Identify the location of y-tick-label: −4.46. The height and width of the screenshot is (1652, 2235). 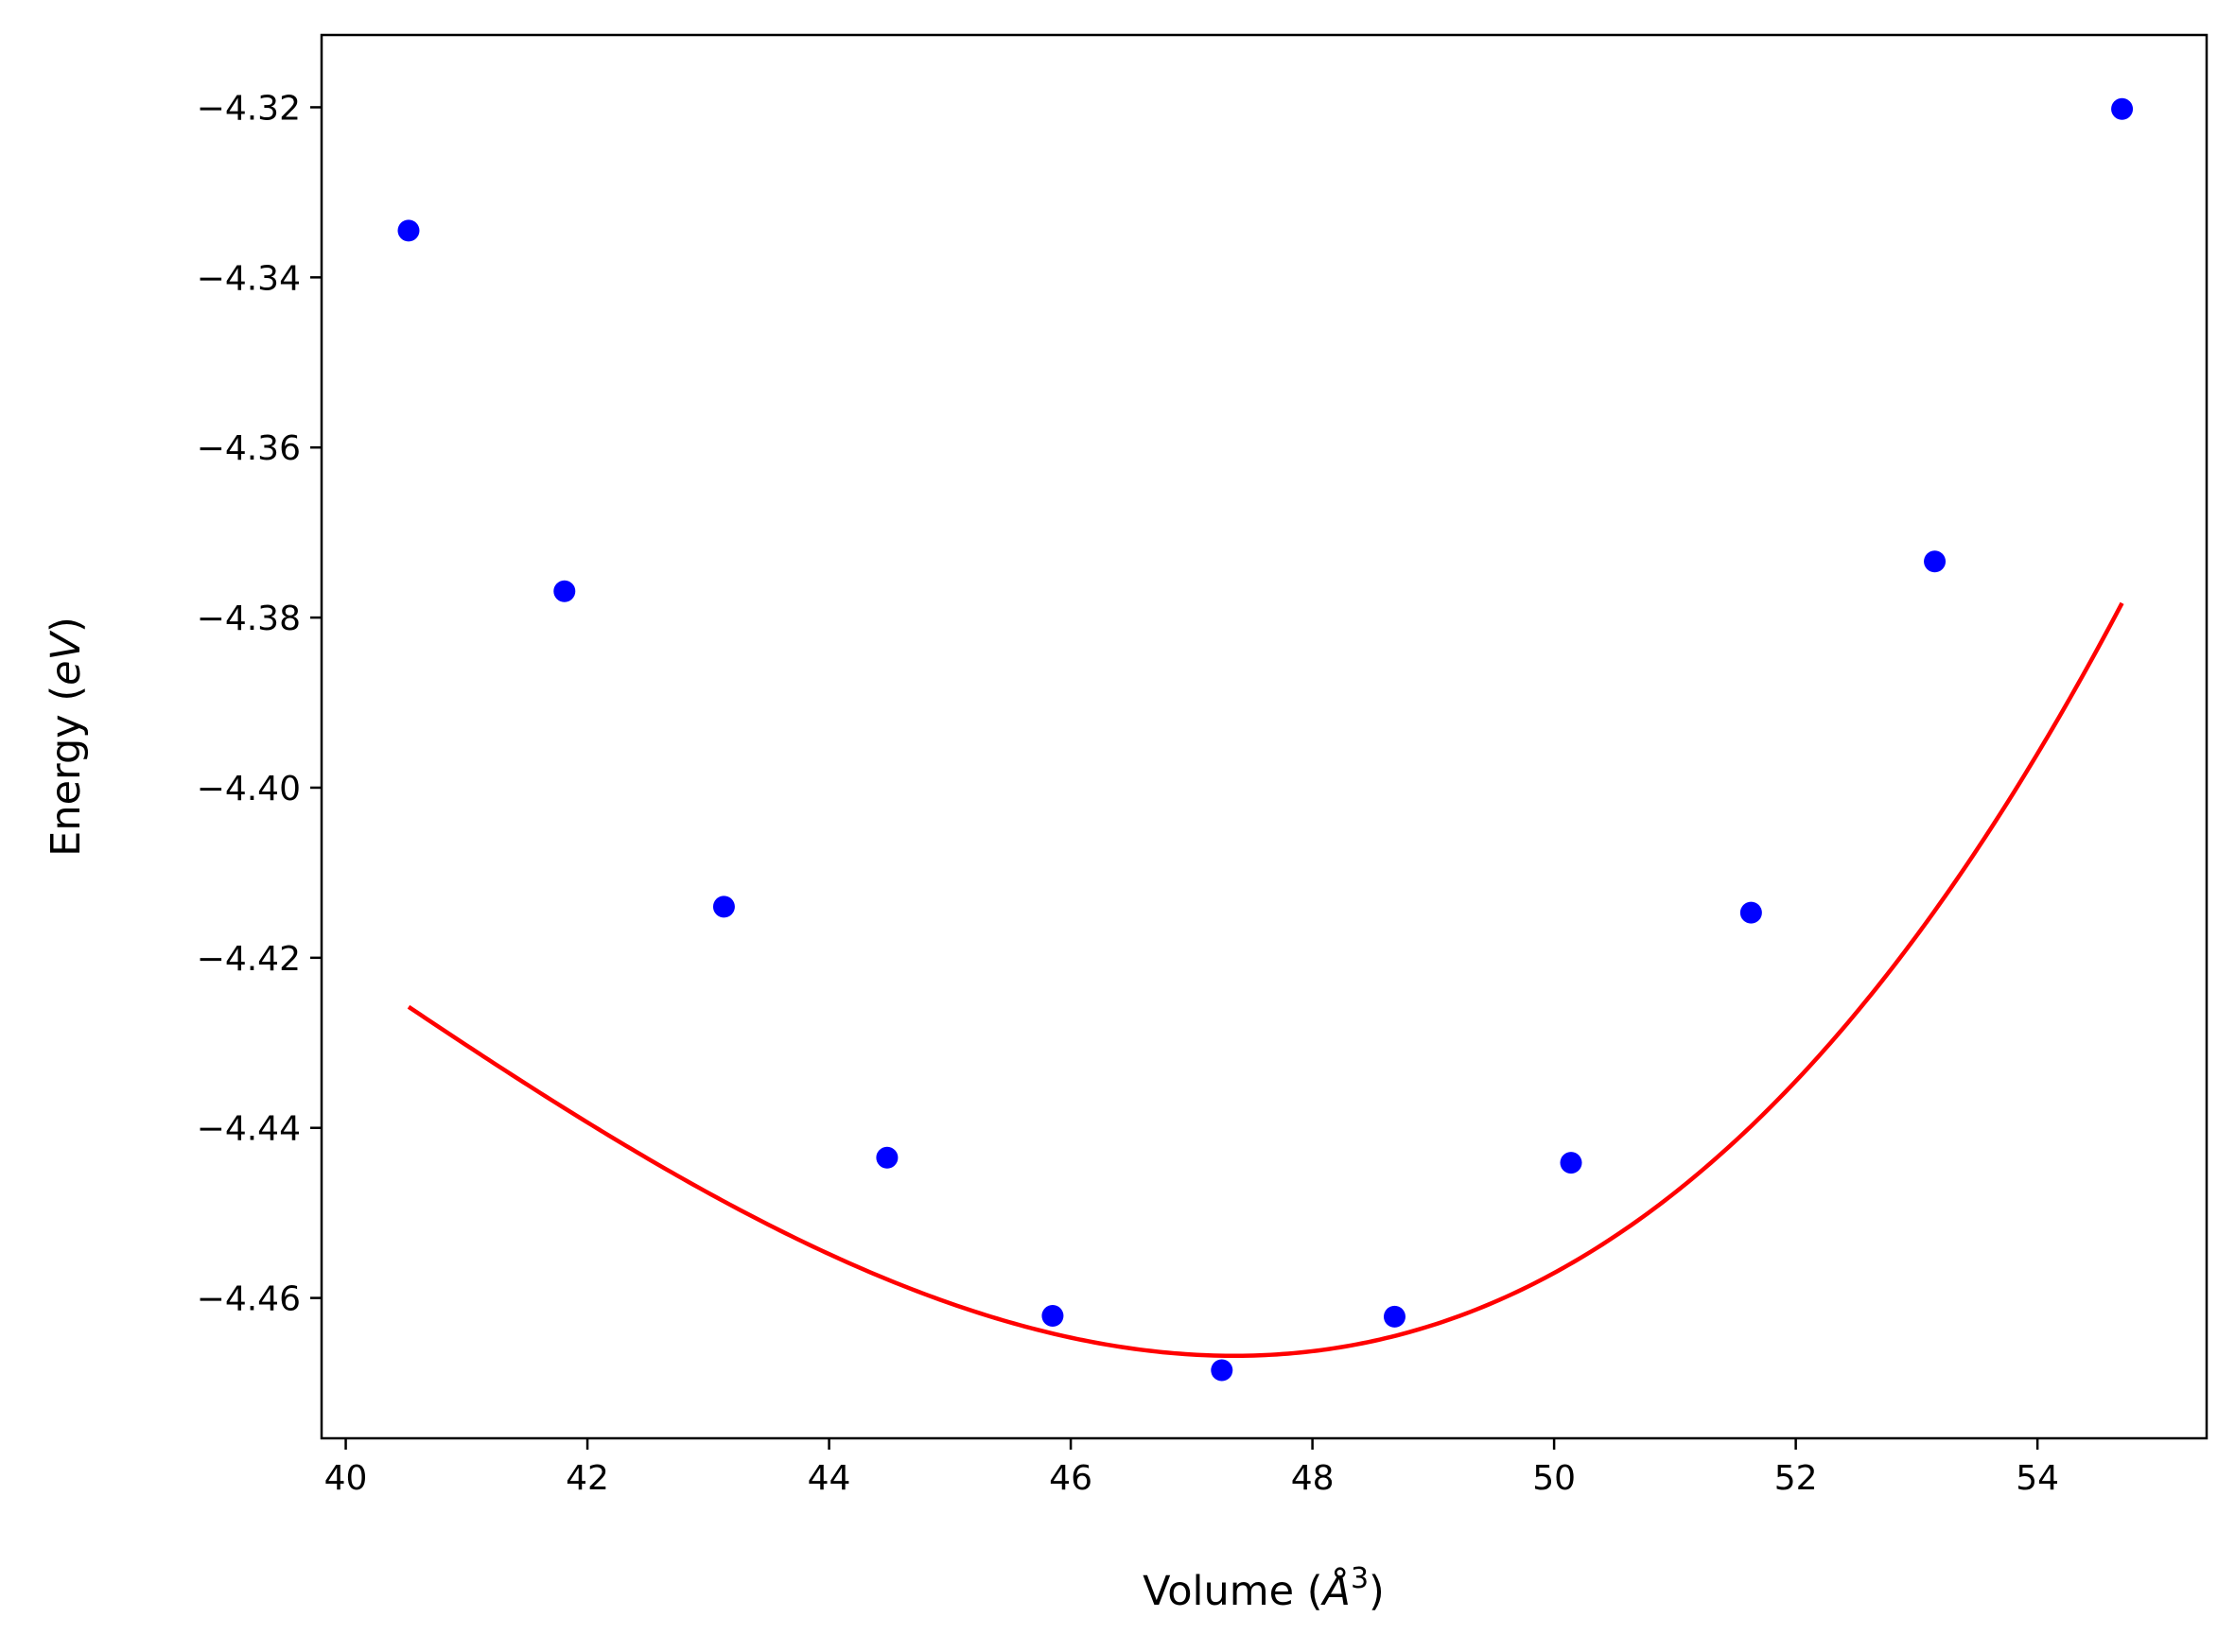
(249, 1300).